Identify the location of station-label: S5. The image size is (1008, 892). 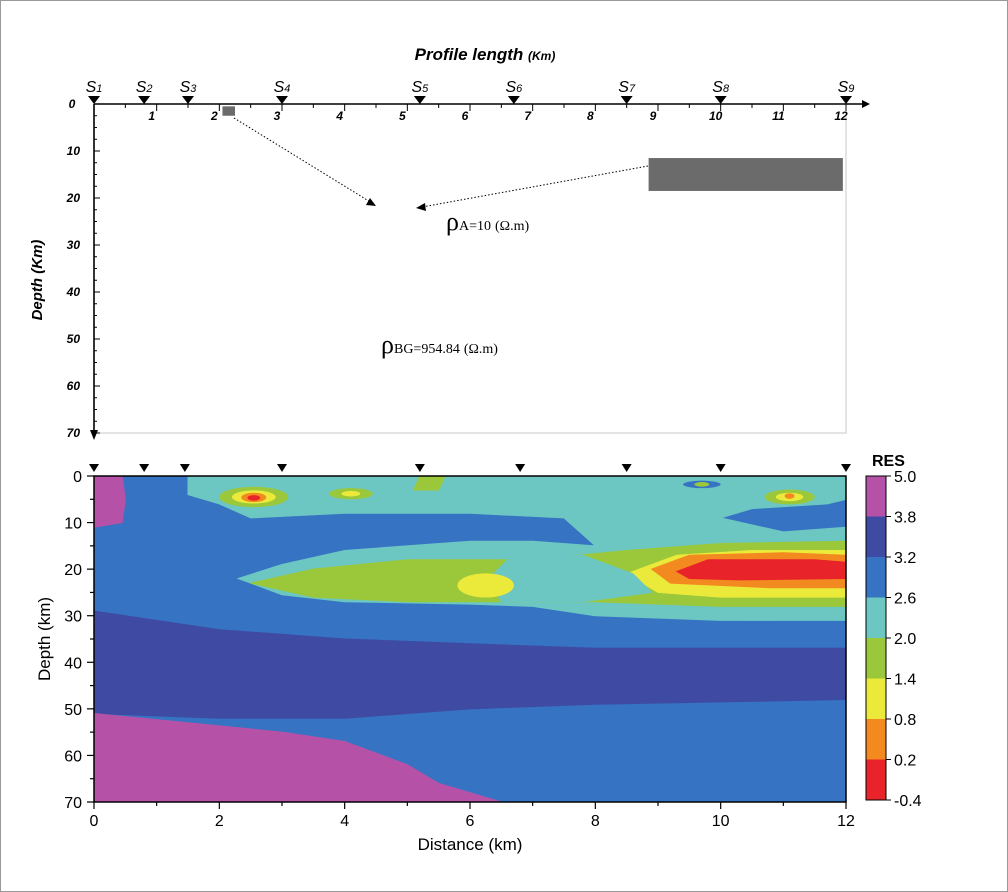
(420, 87).